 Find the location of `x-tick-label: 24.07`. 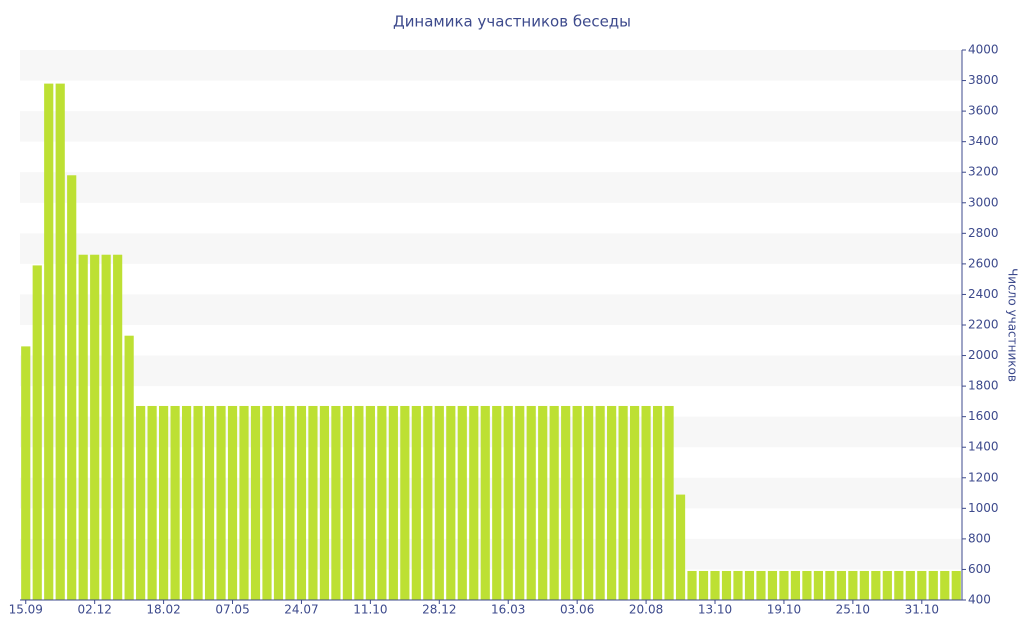

x-tick-label: 24.07 is located at coordinates (301, 610).